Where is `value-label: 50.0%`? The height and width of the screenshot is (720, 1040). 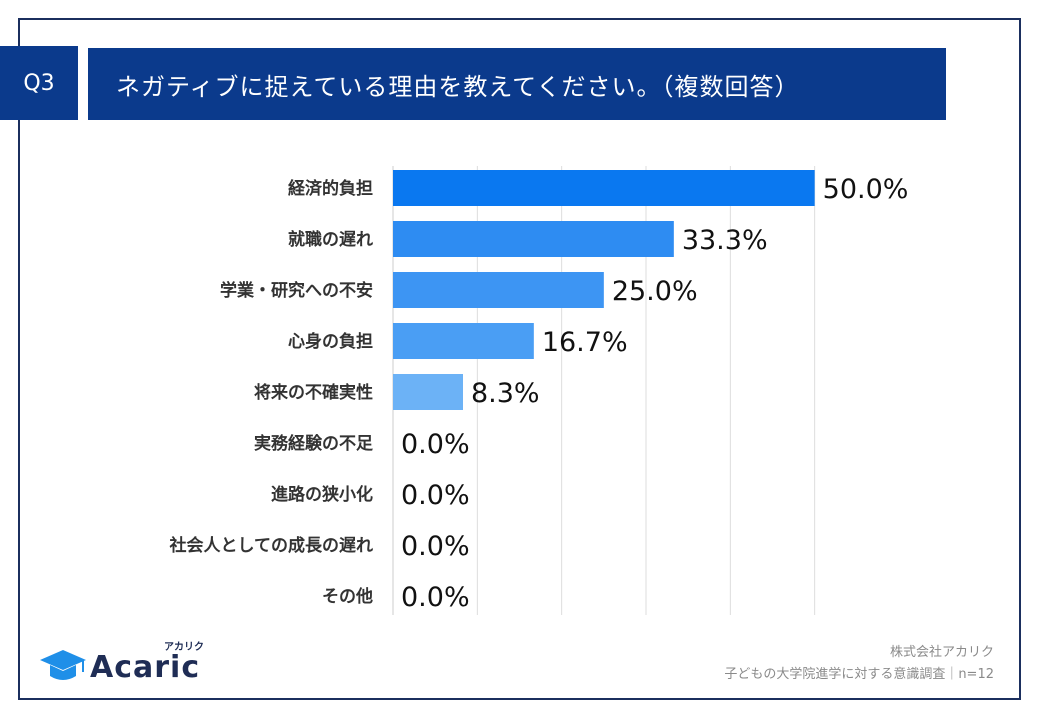
value-label: 50.0% is located at coordinates (866, 189).